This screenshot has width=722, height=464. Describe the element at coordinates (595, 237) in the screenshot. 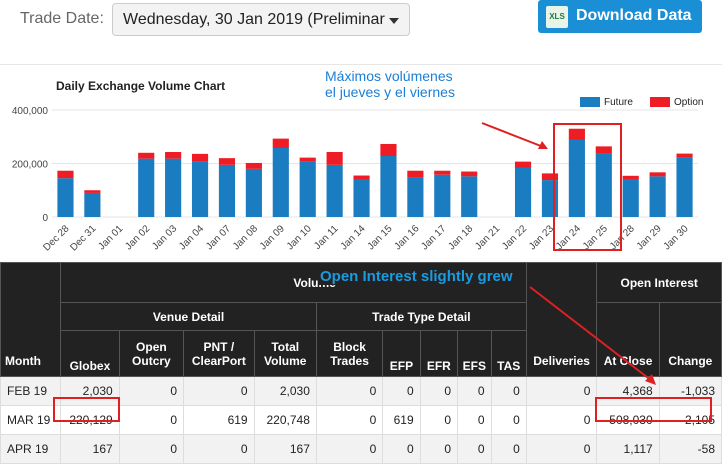

I see `x-tick-label: Jan 25` at that location.